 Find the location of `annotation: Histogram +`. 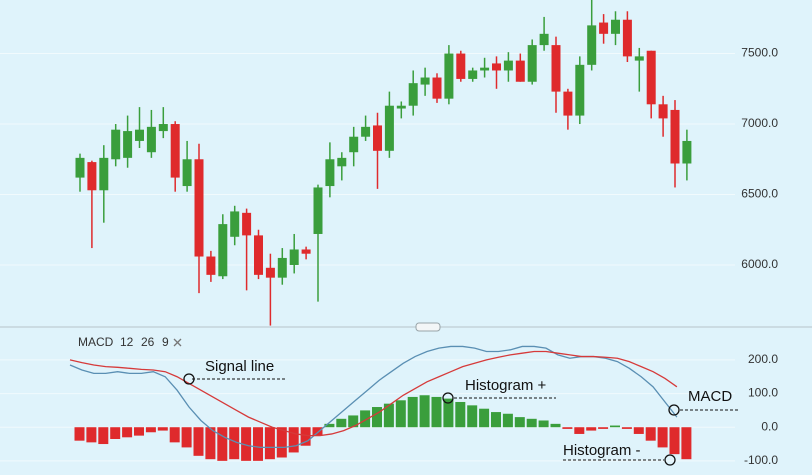

annotation: Histogram + is located at coordinates (506, 385).